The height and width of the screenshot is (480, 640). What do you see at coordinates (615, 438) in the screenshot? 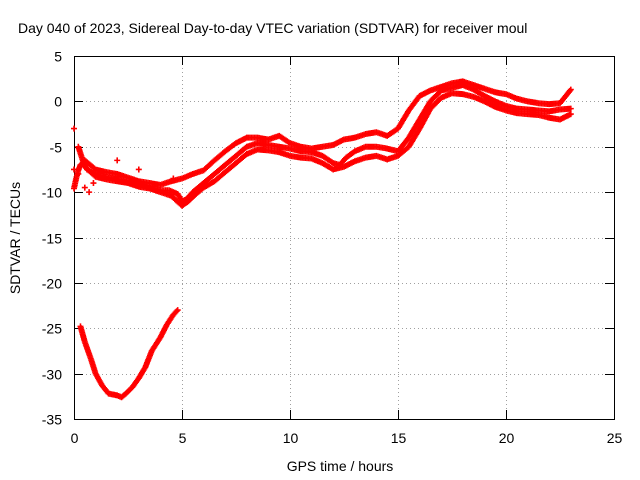
I see `x-tick-label: 25` at bounding box center [615, 438].